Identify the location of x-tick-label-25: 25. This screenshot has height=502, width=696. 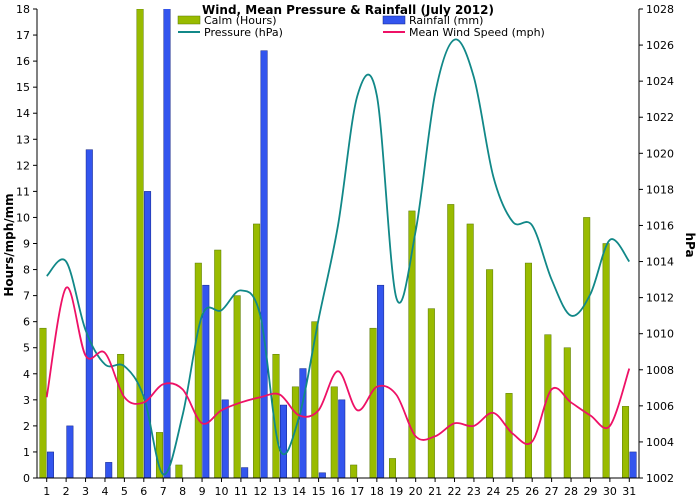
(513, 491).